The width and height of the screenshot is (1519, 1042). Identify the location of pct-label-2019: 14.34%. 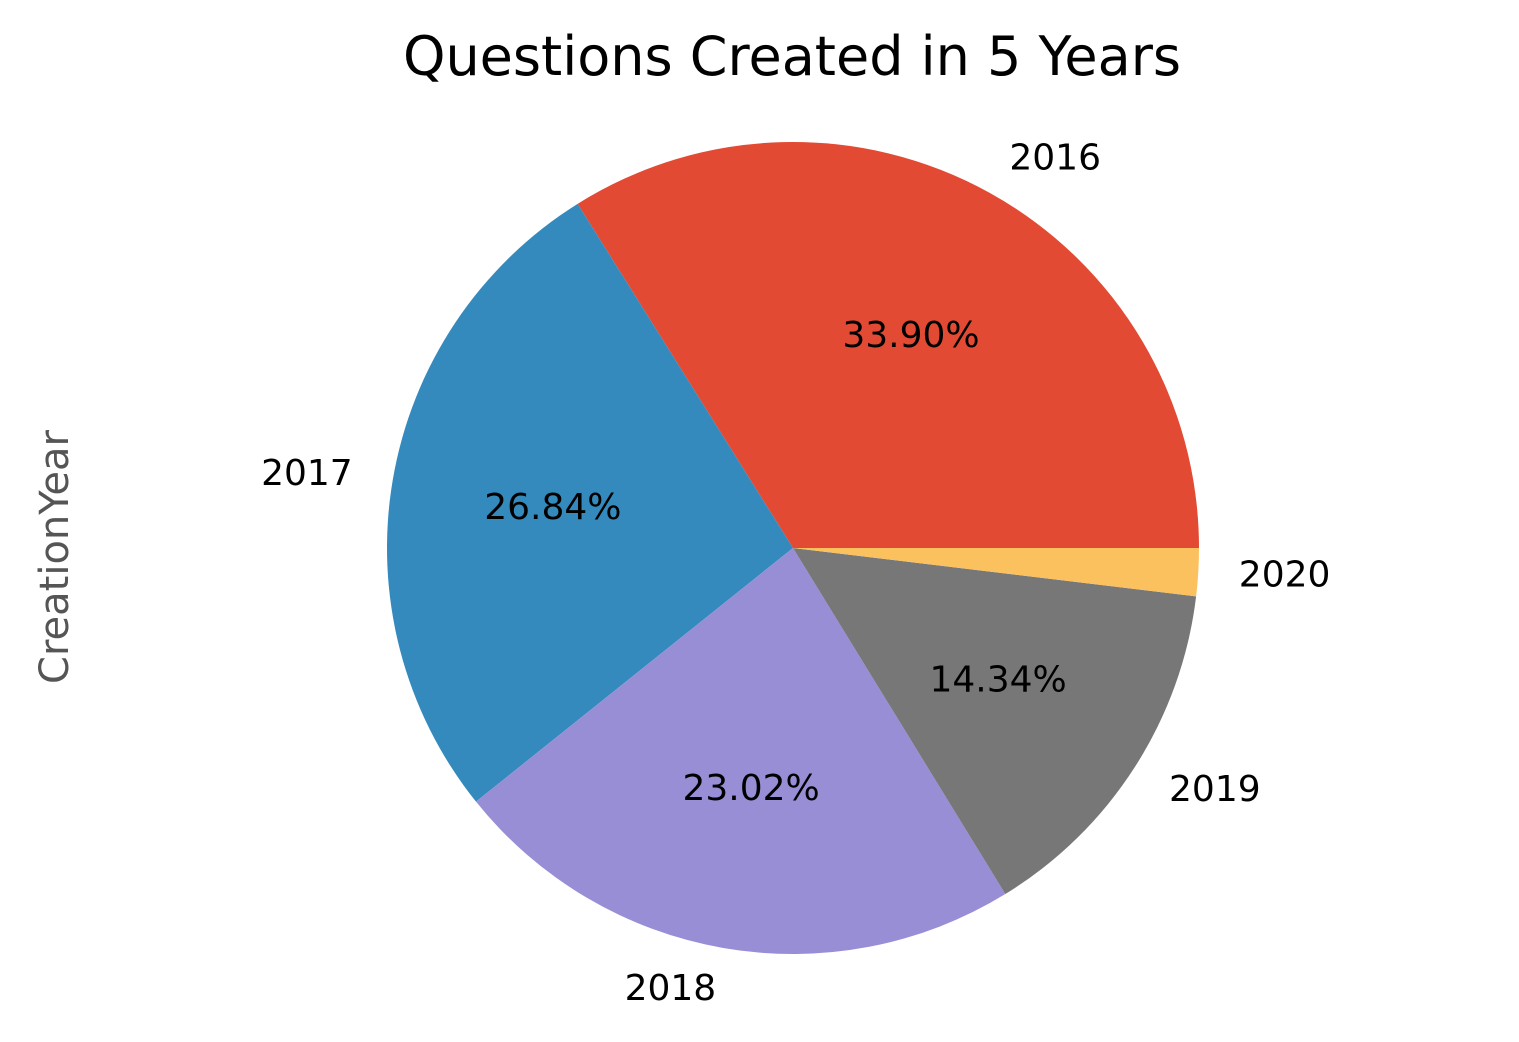
(997, 679).